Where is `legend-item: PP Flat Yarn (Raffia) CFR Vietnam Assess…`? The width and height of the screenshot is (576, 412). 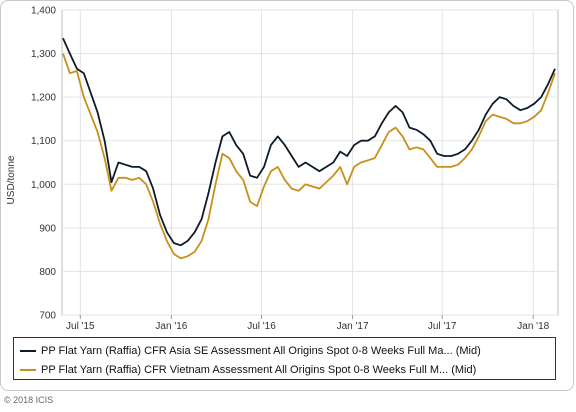
legend-item: PP Flat Yarn (Raffia) CFR Vietnam Assess… is located at coordinates (284, 369).